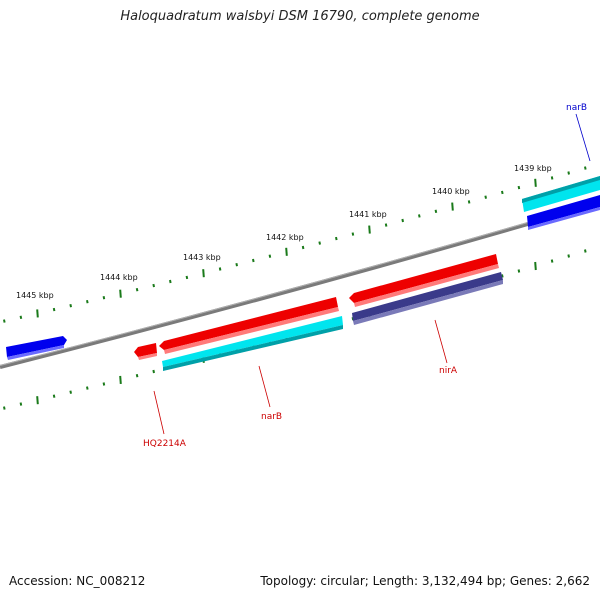  Describe the element at coordinates (561, 194) in the screenshot. I see `gene-feature-narb-cyan-right` at that location.